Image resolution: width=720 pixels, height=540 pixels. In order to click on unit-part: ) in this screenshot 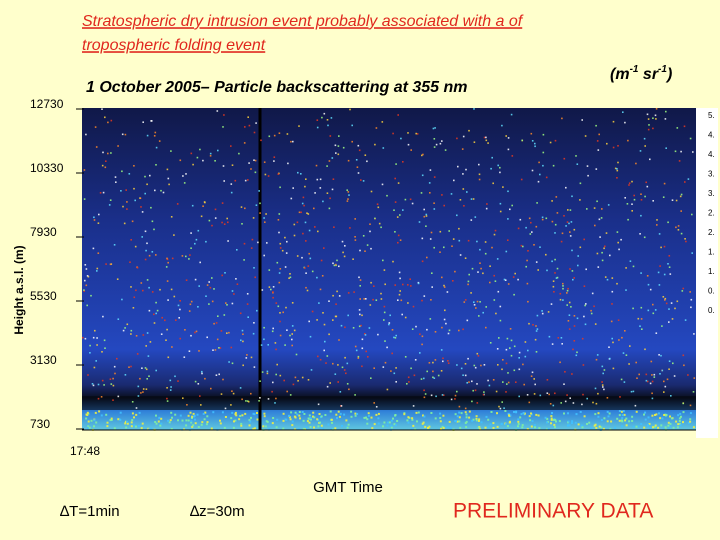, I will do `click(668, 74)`.